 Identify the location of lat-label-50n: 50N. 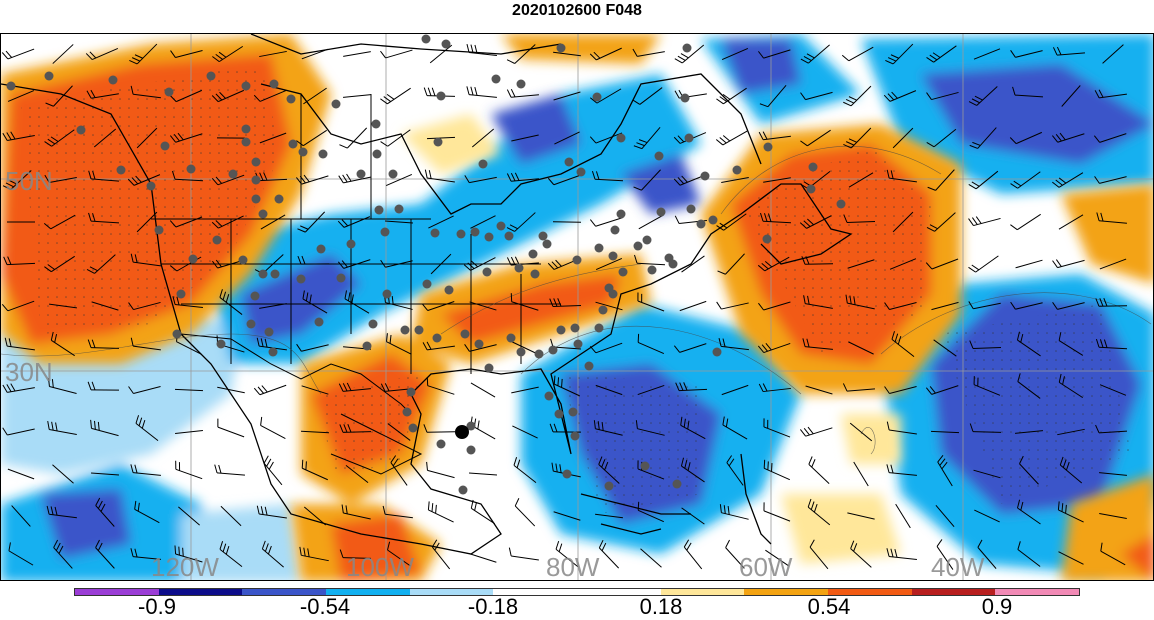
(29, 181).